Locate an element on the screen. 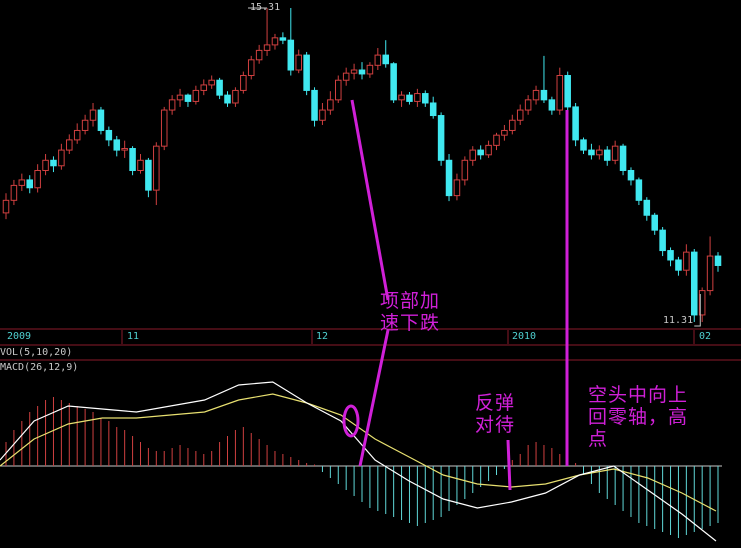 This screenshot has height=548, width=741. annotation-top-decline: 项部加 速下跌 is located at coordinates (410, 312).